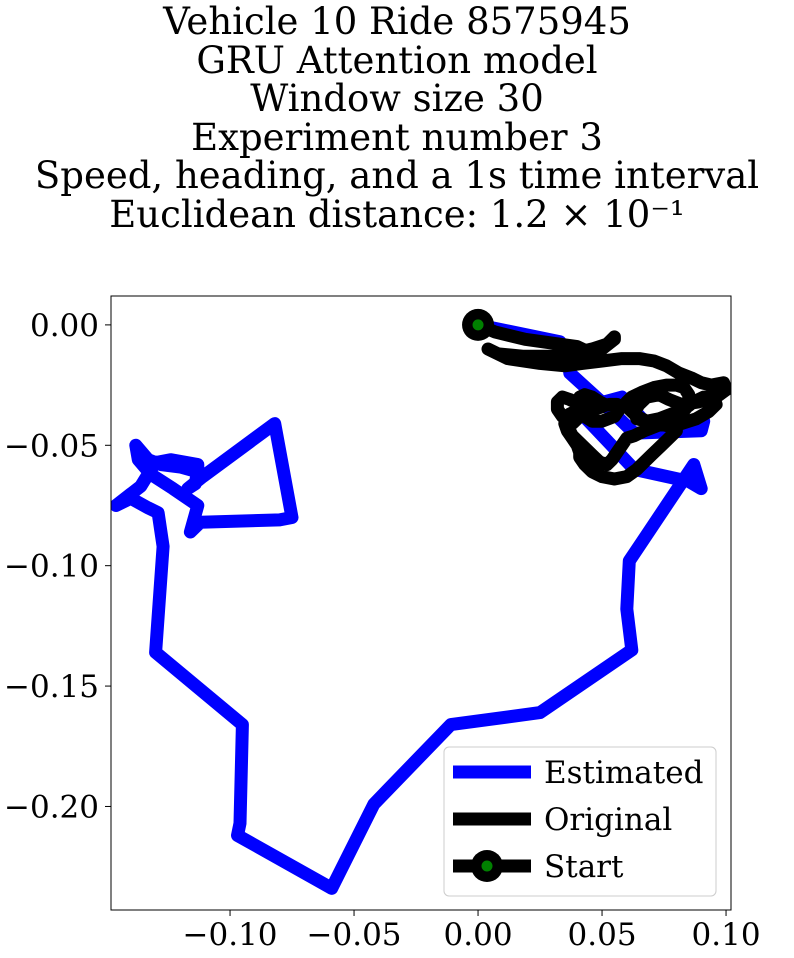  I want to click on title-line-5: Speed, heading, and a 1s time interval, so click(397, 176).